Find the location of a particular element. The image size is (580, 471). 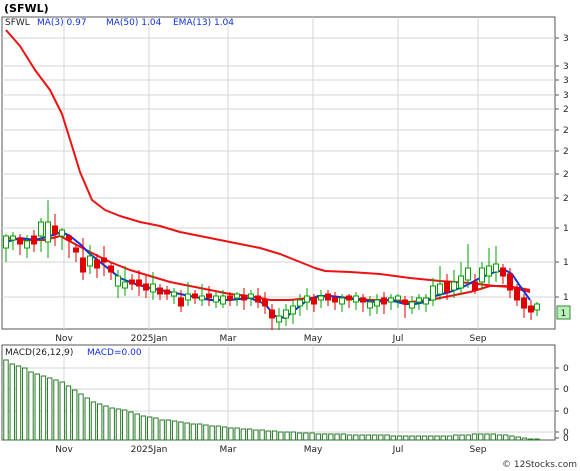

price-x-axis: Nov 2025Jan Mar May Jul Sep is located at coordinates (271, 339).